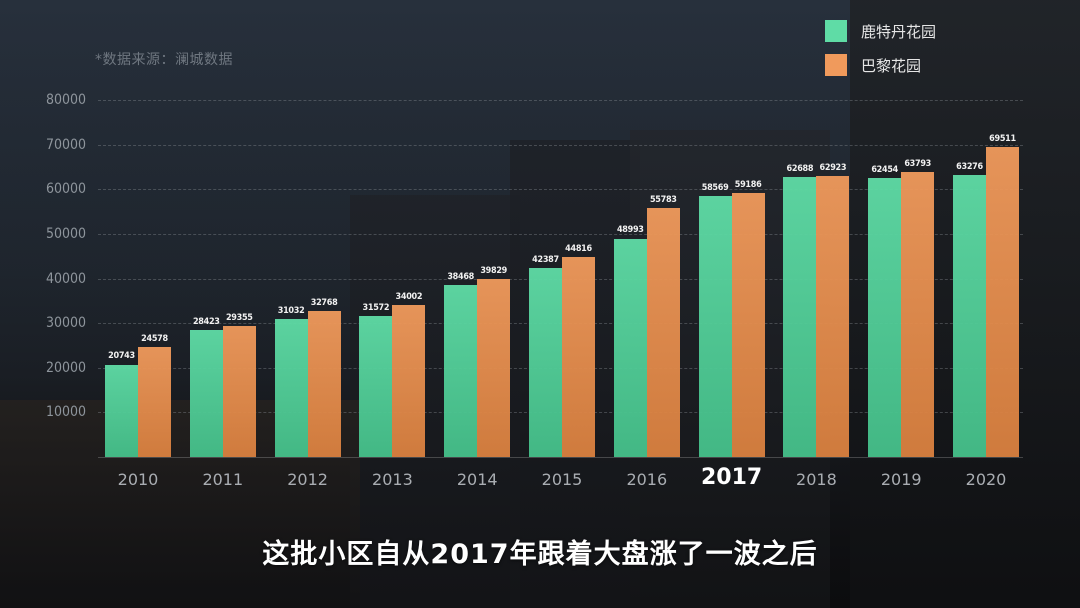 The width and height of the screenshot is (1080, 608). Describe the element at coordinates (65, 144) in the screenshot. I see `y-axis-tick: 70000` at that location.